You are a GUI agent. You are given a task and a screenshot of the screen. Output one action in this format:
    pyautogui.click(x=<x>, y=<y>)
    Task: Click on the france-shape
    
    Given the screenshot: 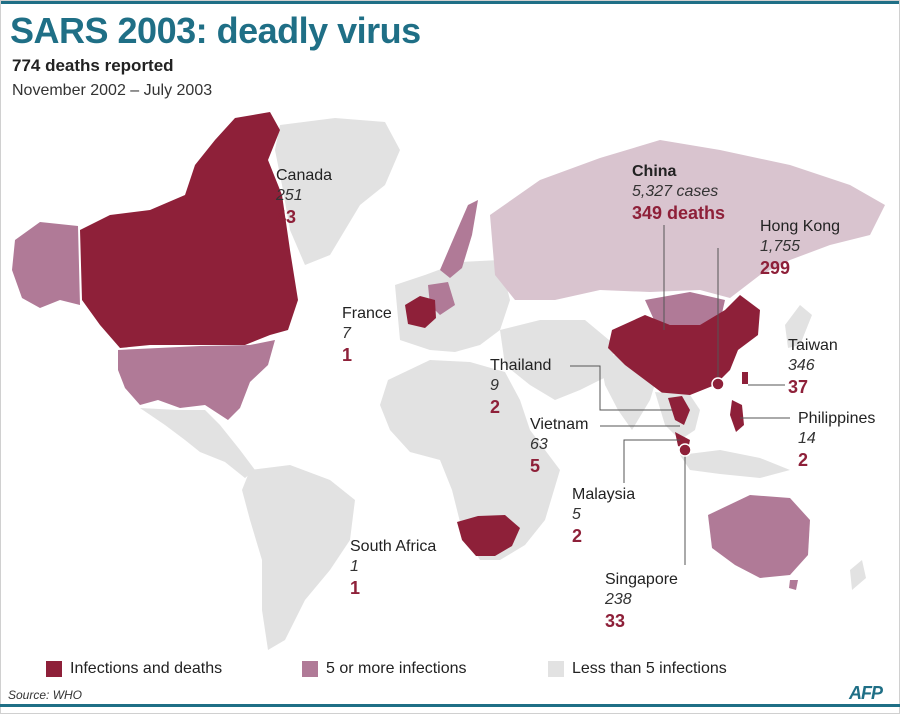 What is the action you would take?
    pyautogui.click(x=420, y=312)
    